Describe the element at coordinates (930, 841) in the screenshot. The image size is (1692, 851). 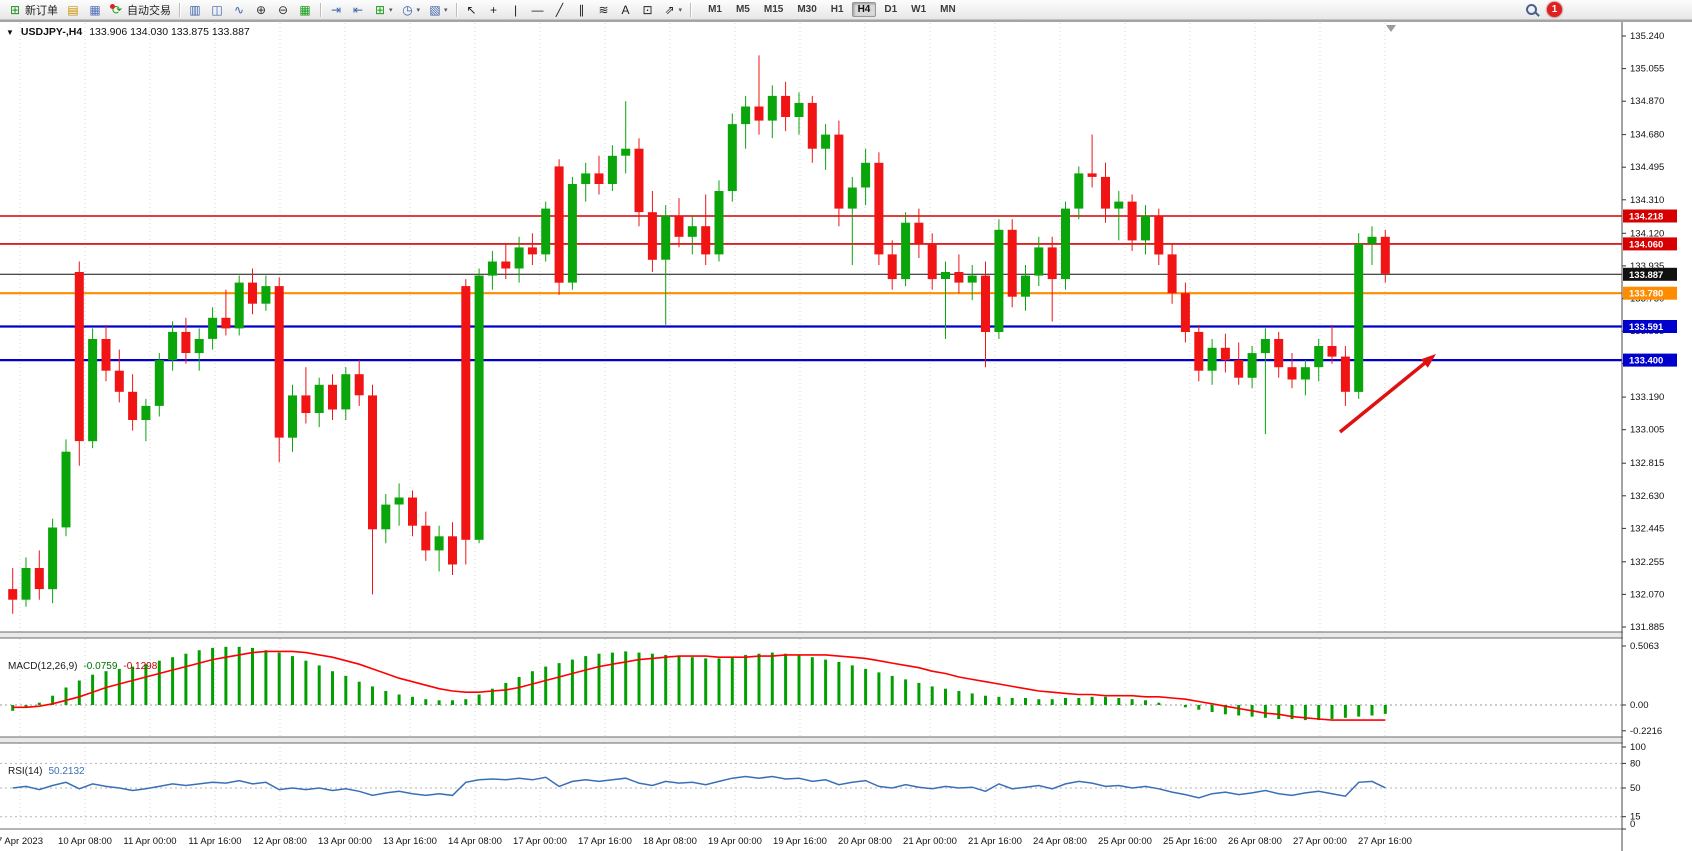
I see `svg-text: 21 Apr 00:00` at that location.